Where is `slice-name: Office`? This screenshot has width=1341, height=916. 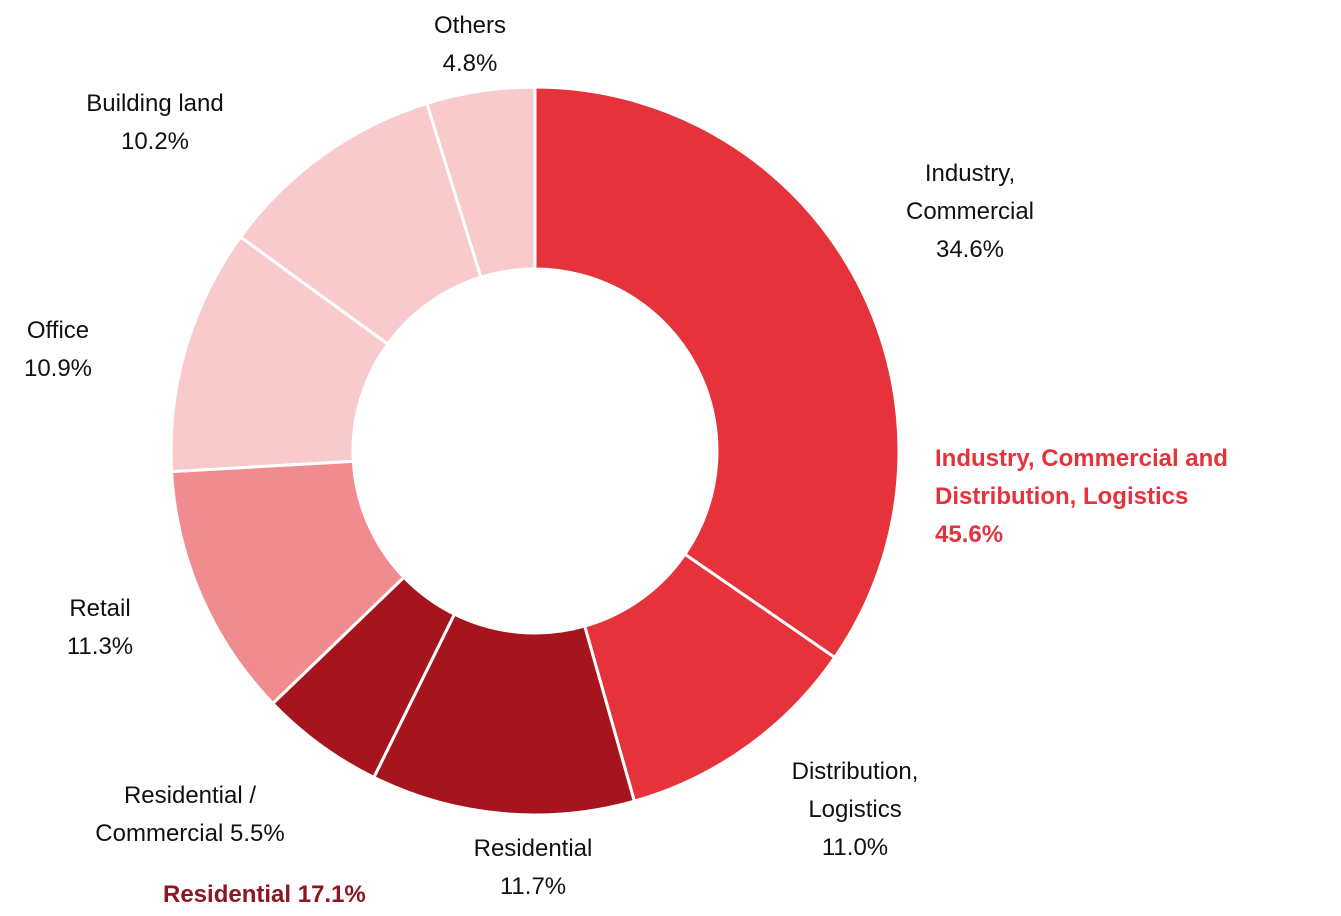 slice-name: Office is located at coordinates (58, 330).